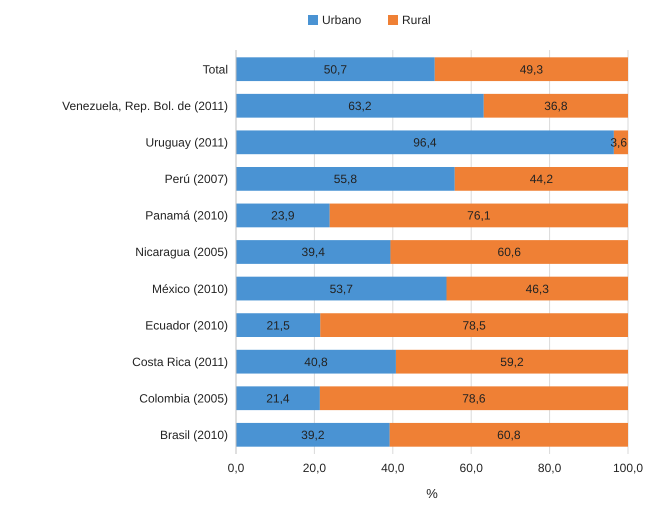 This screenshot has height=524, width=656. What do you see at coordinates (432, 493) in the screenshot?
I see `x-axis-title: %` at bounding box center [432, 493].